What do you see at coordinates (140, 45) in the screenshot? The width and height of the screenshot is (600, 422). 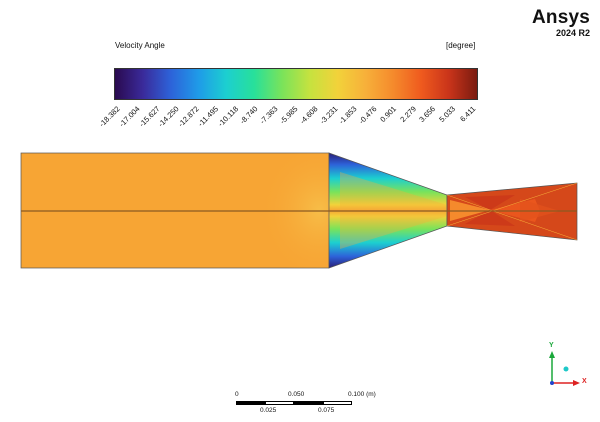 I see `legend-title: Velocity Angle` at bounding box center [140, 45].